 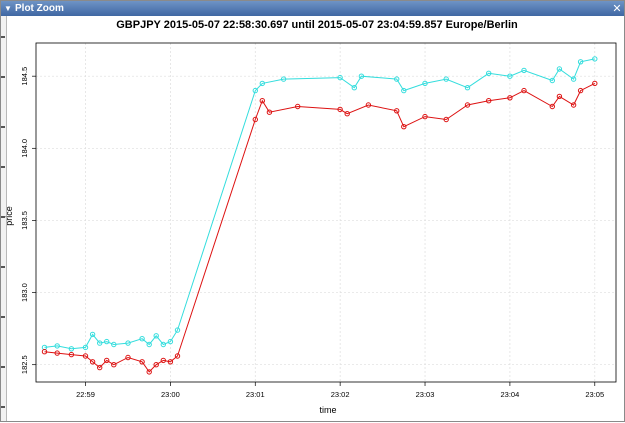 I want to click on window-titlebar: ▼ Plot Zoom ✕, so click(x=312, y=8).